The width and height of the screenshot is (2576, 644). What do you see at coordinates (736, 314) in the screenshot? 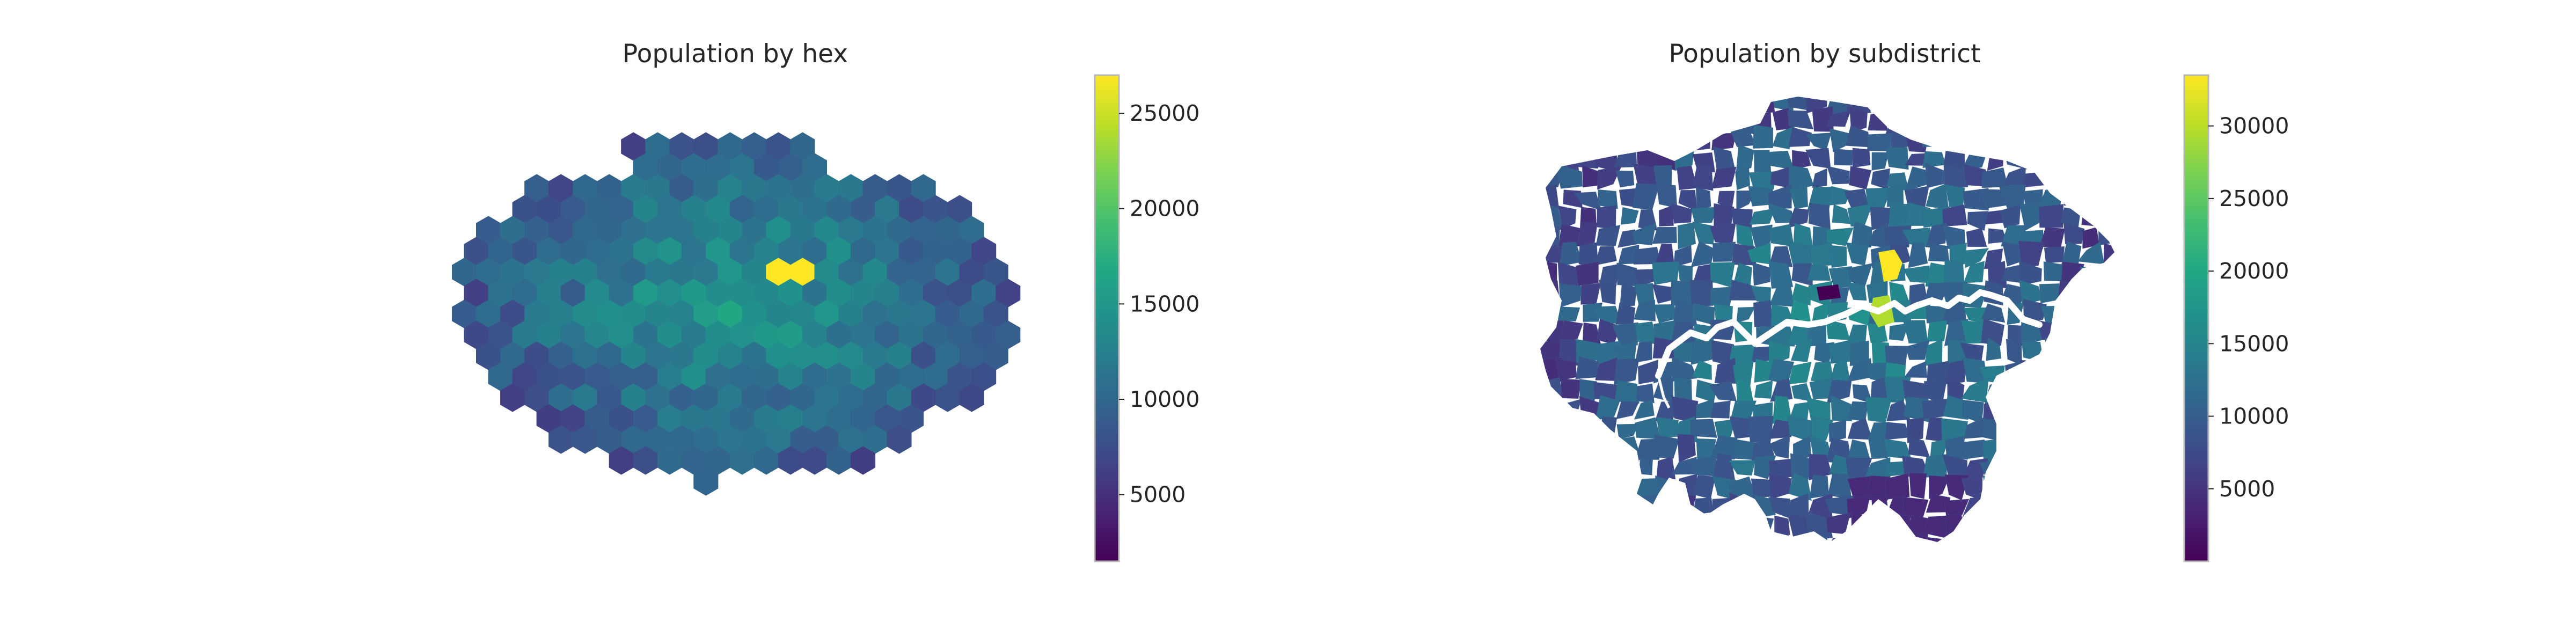
I see `hex-map` at bounding box center [736, 314].